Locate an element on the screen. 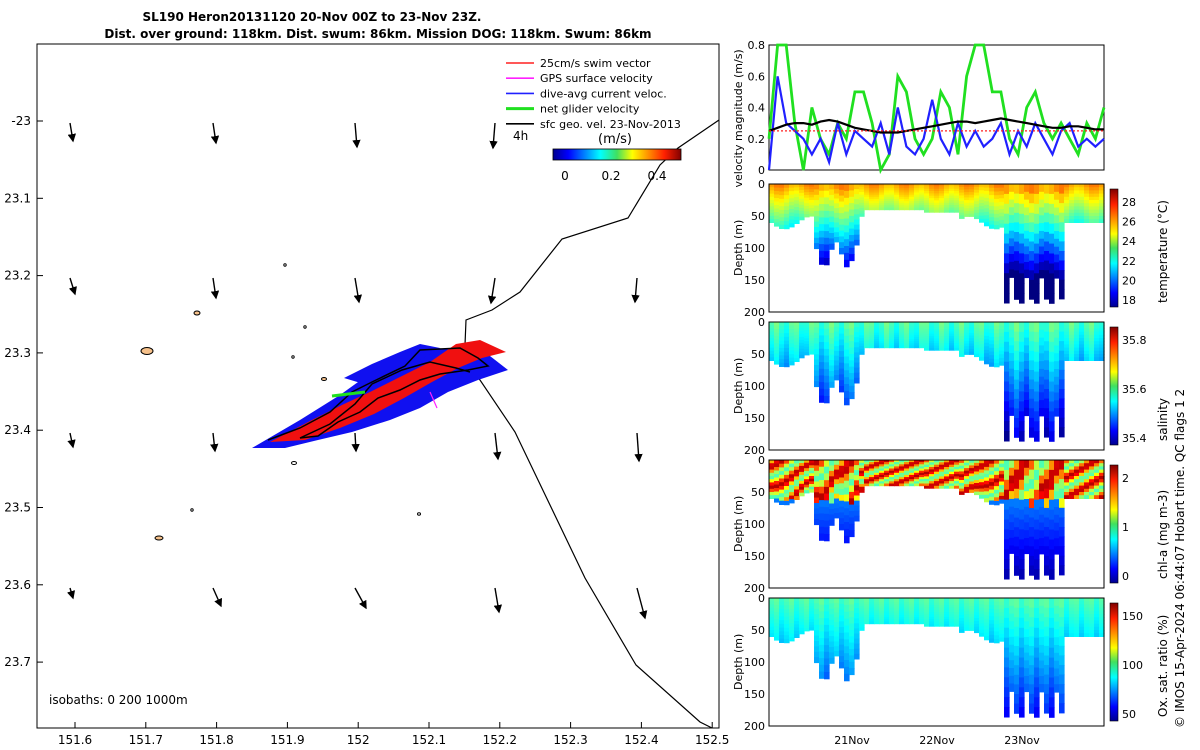 Image resolution: width=1200 pixels, height=750 pixels. glider-track is located at coordinates (380, 394).